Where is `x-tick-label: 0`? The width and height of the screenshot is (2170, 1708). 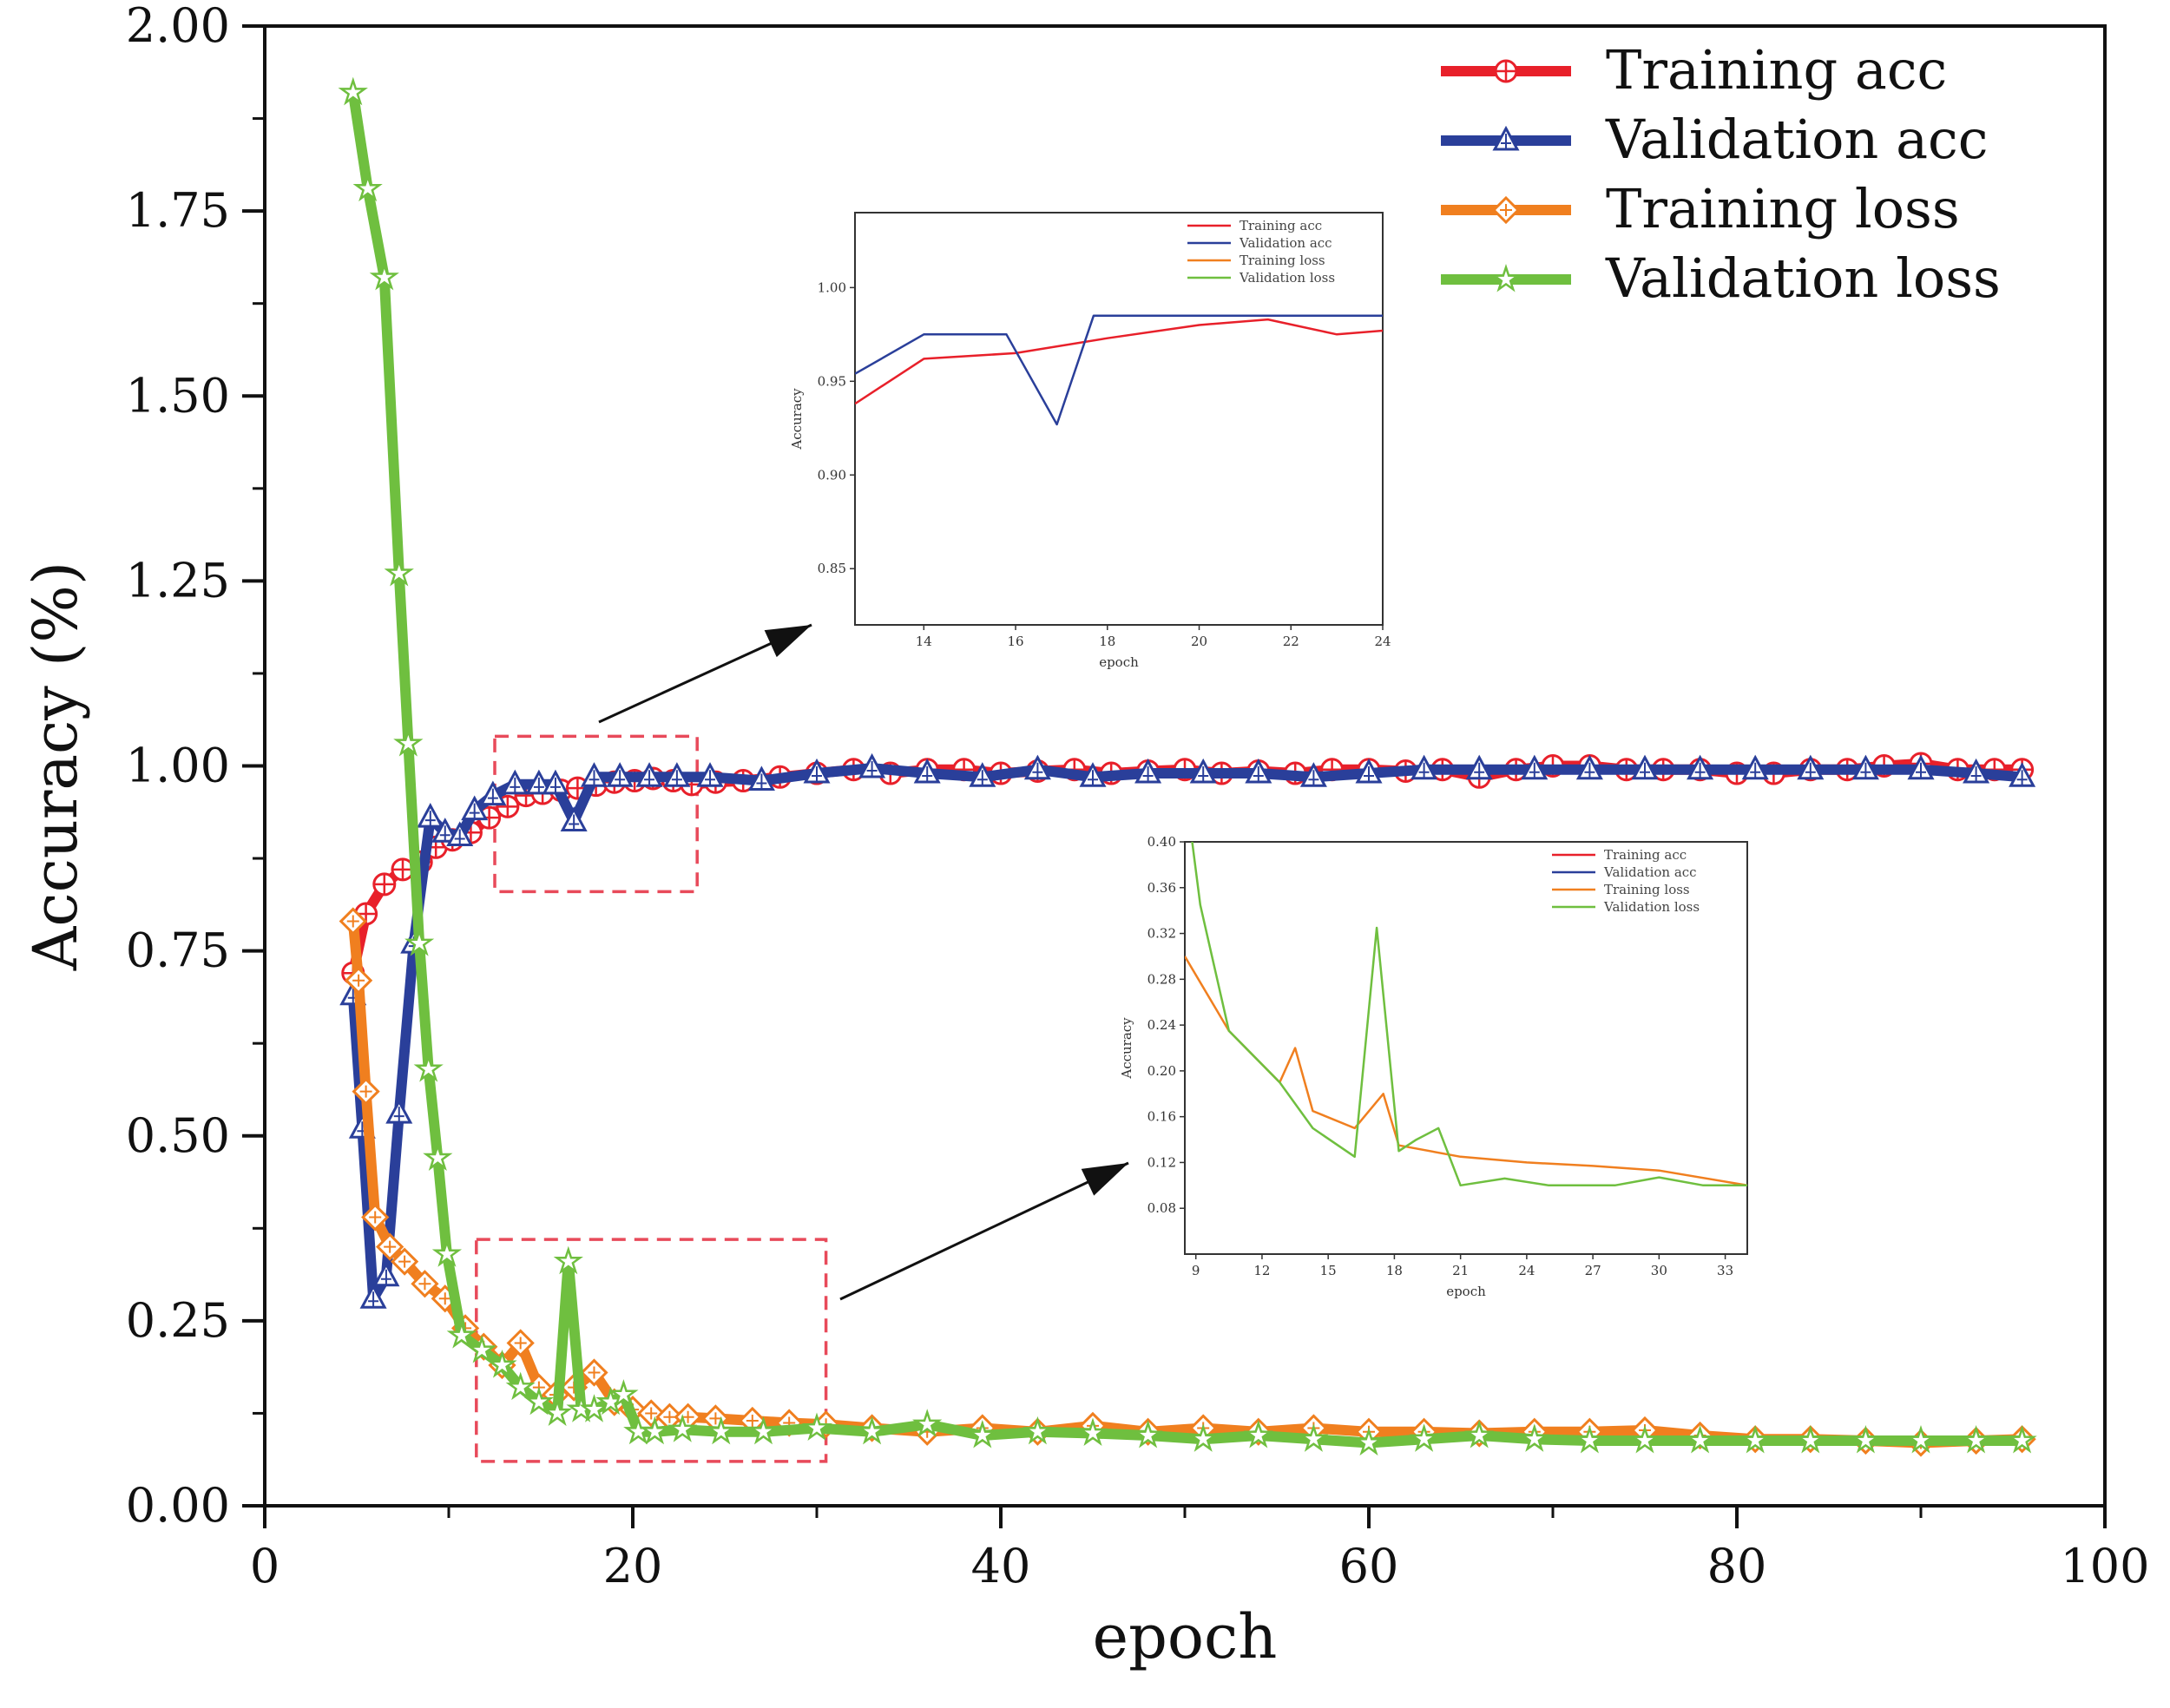
x-tick-label: 0 is located at coordinates (264, 1566).